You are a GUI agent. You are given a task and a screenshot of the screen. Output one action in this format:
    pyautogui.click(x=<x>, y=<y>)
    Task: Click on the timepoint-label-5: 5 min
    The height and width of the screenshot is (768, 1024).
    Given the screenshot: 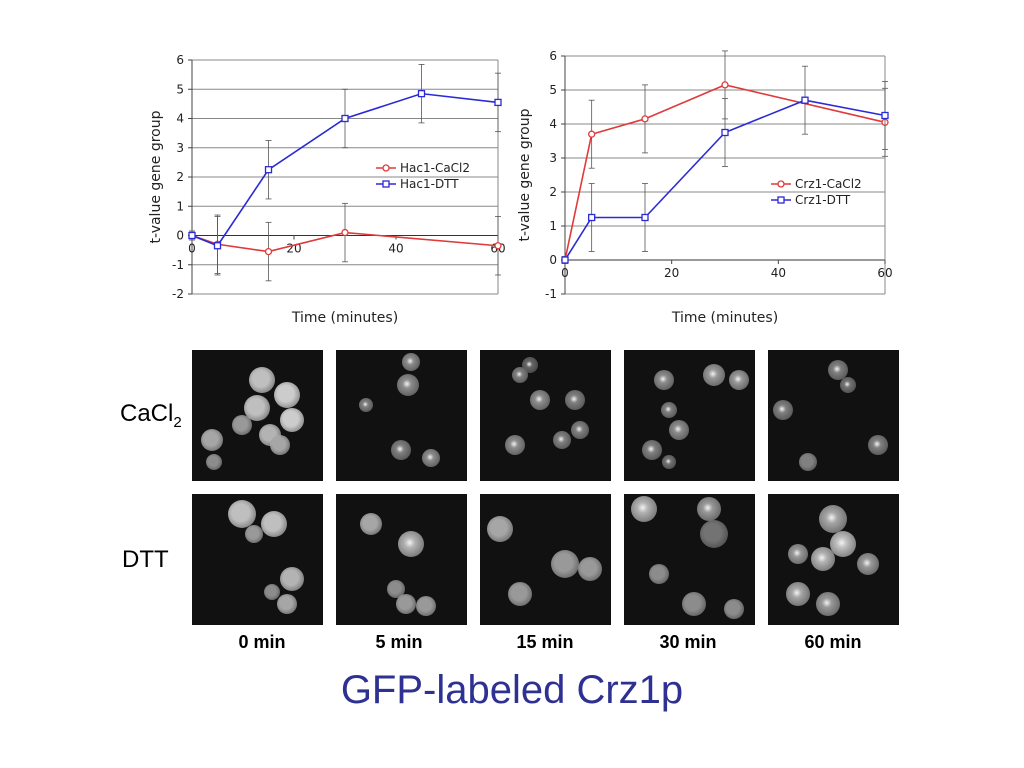 What is the action you would take?
    pyautogui.click(x=399, y=642)
    